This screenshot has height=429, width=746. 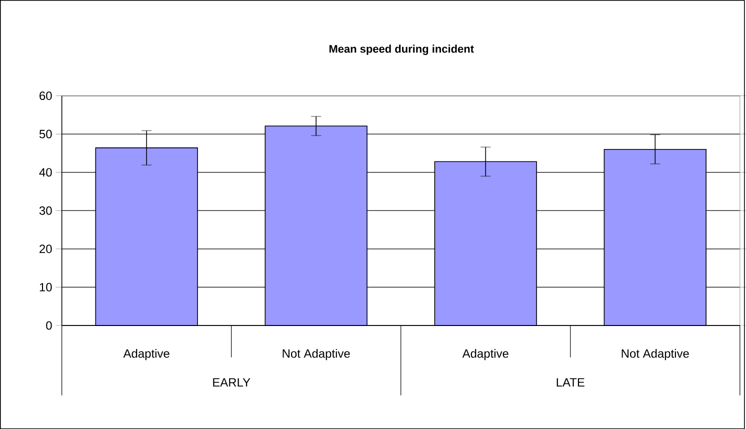 What do you see at coordinates (45, 172) in the screenshot?
I see `y-tick-label: 40` at bounding box center [45, 172].